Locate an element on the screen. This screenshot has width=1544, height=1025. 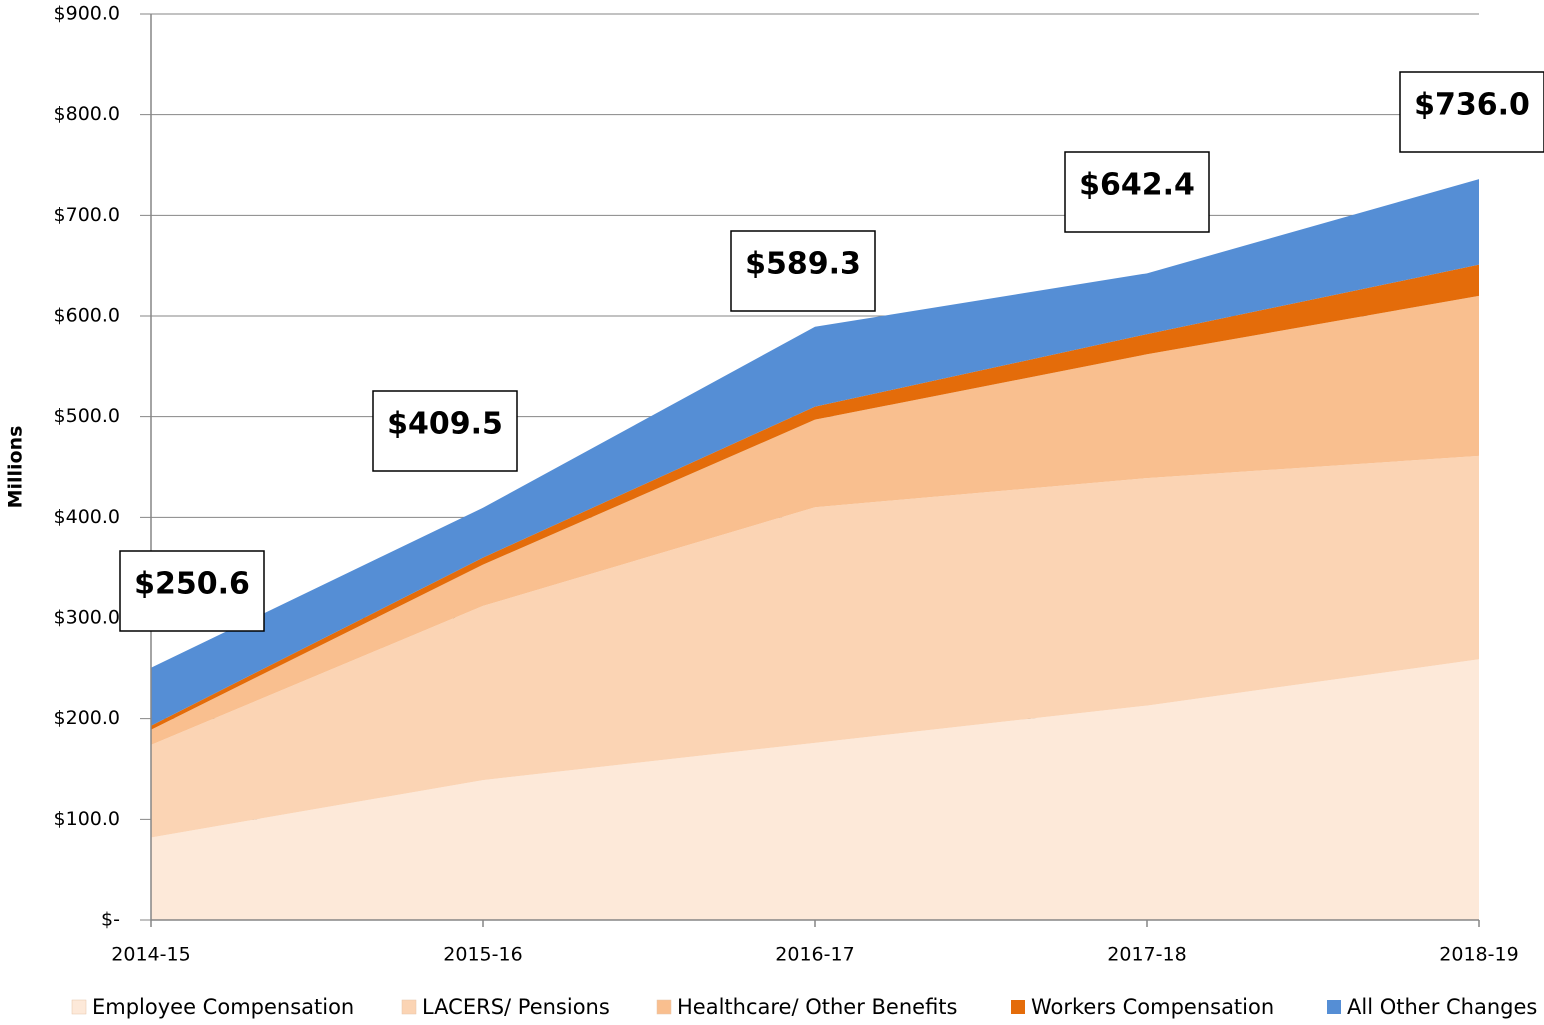
legend-label: Healthcare/ Other Benefits is located at coordinates (817, 1007).